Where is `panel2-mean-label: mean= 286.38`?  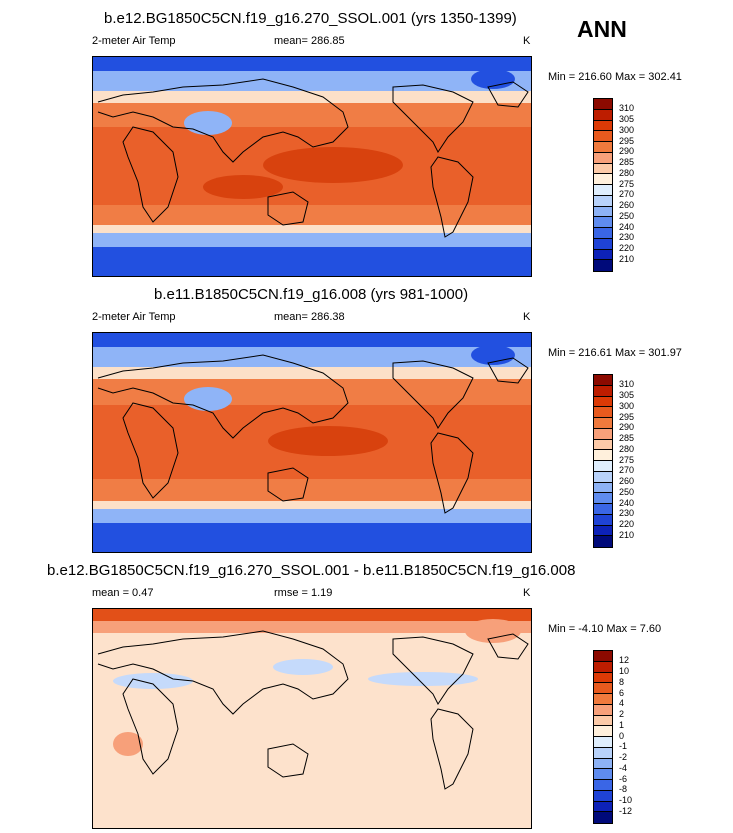
panel2-mean-label: mean= 286.38 is located at coordinates (309, 317).